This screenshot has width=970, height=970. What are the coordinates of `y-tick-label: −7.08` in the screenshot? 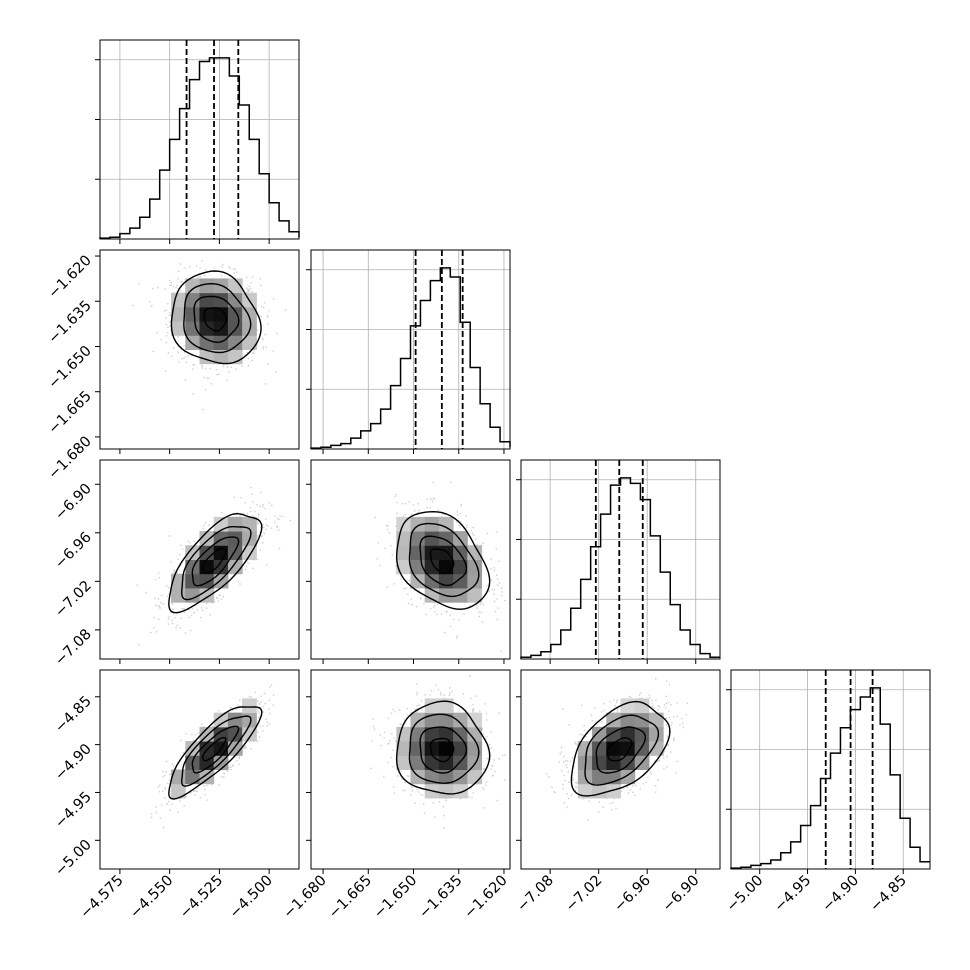 It's located at (73, 647).